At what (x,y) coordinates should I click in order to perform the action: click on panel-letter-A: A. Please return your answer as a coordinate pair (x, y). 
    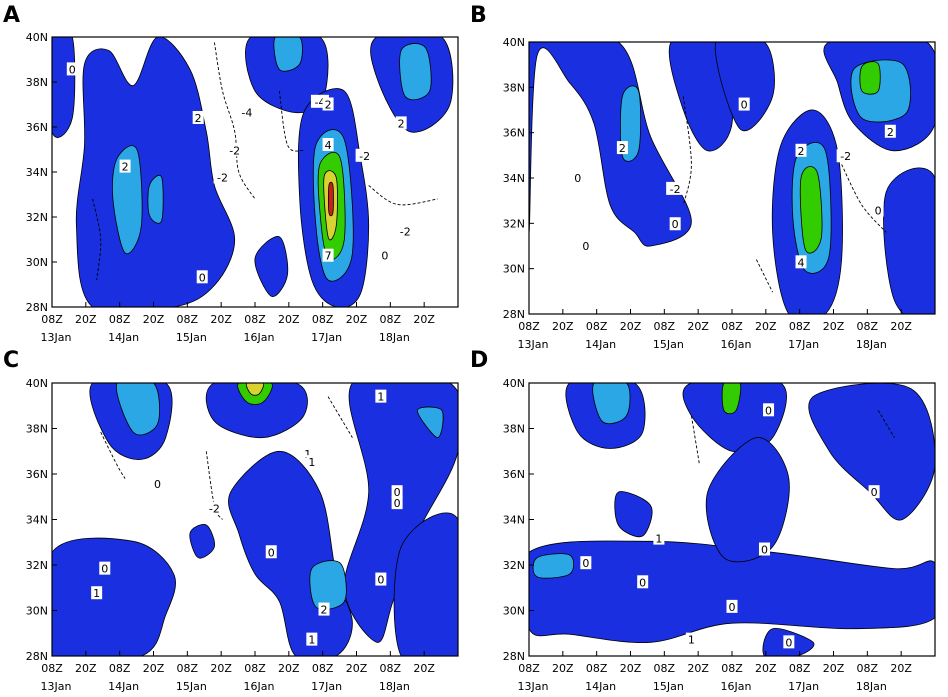
    Looking at the image, I should click on (11, 15).